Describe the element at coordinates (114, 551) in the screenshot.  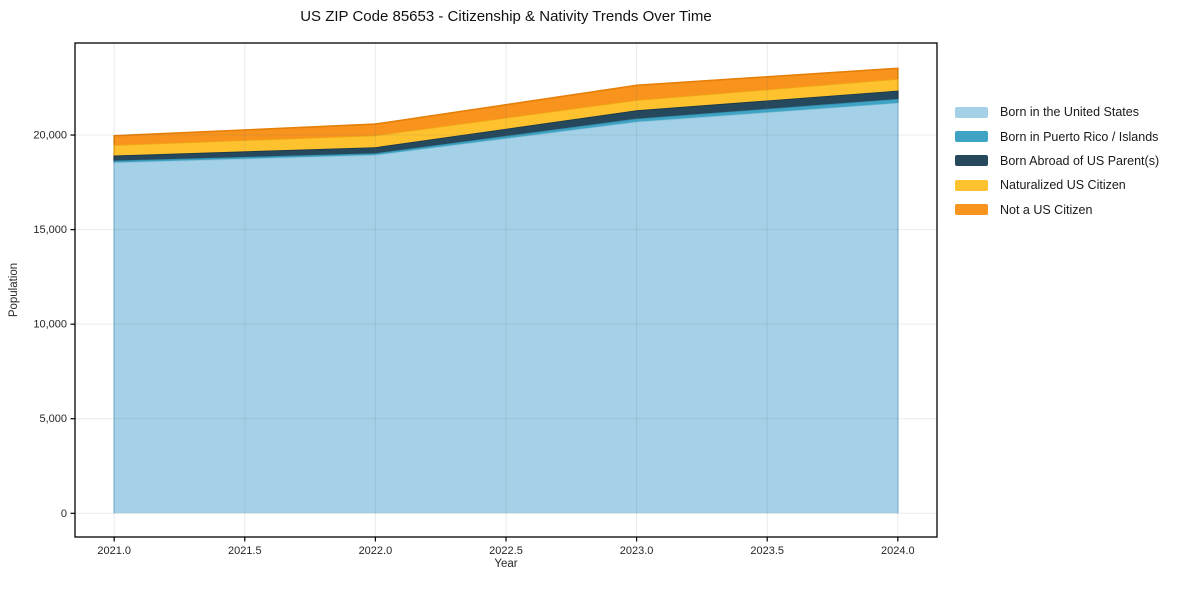
I see `x-tick-label: 2021.0` at that location.